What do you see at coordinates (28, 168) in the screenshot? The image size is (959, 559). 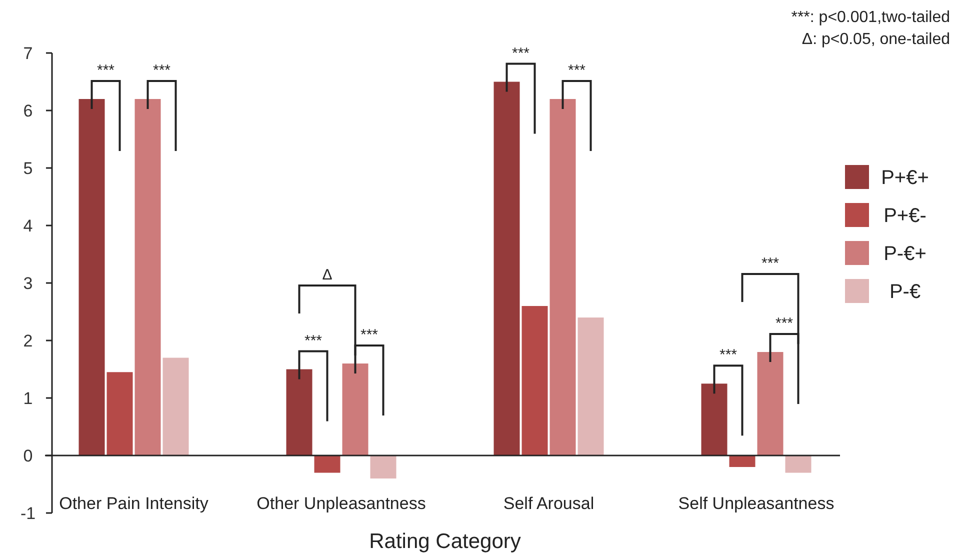 I see `y-tick-label: 5` at bounding box center [28, 168].